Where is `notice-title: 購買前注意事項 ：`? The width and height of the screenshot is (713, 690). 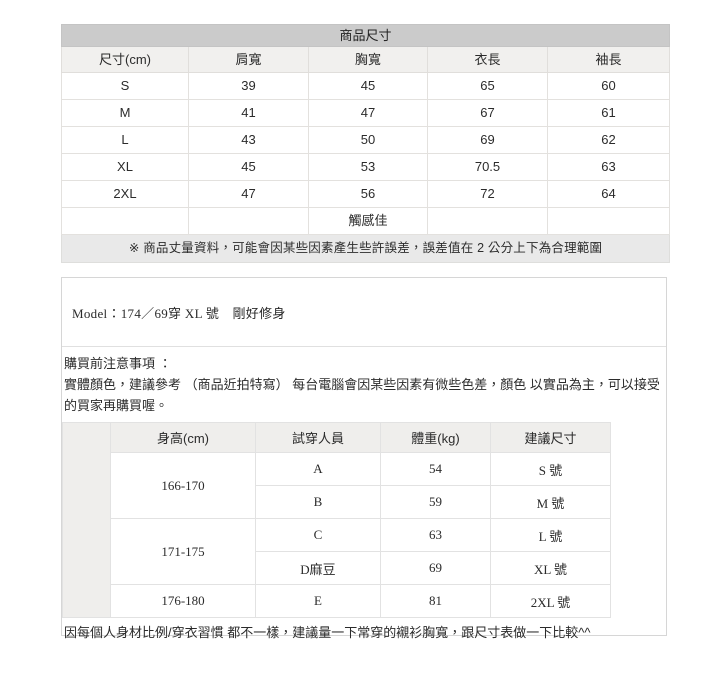 notice-title: 購買前注意事項 ： is located at coordinates (118, 363).